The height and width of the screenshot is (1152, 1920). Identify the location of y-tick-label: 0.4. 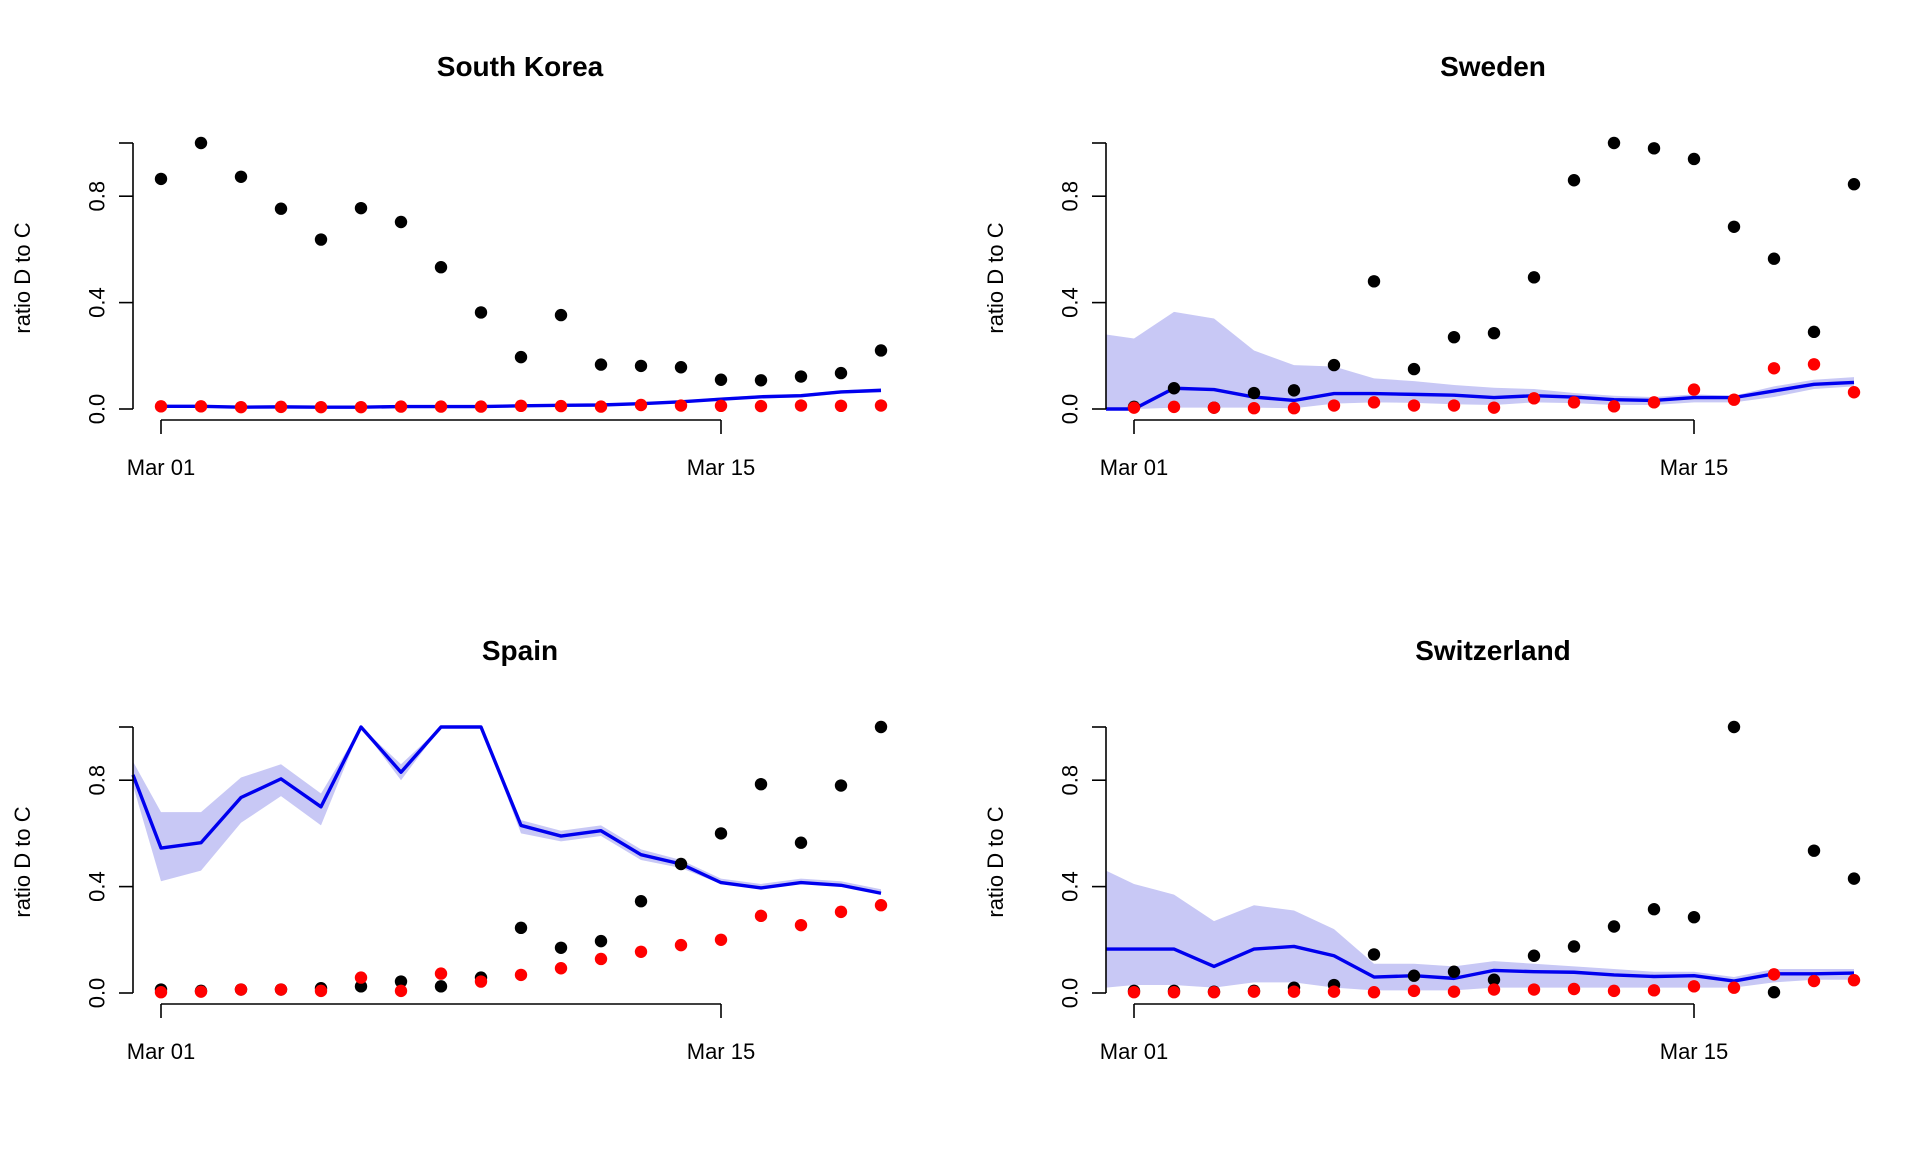
(1070, 886).